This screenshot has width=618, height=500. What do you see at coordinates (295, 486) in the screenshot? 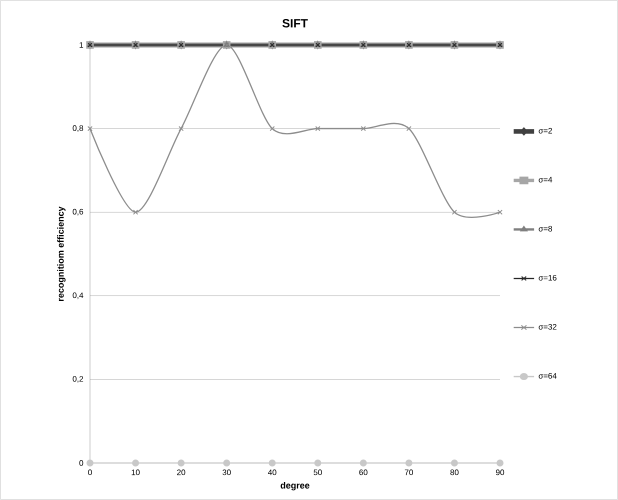
I see `x-axis-title: degree` at bounding box center [295, 486].